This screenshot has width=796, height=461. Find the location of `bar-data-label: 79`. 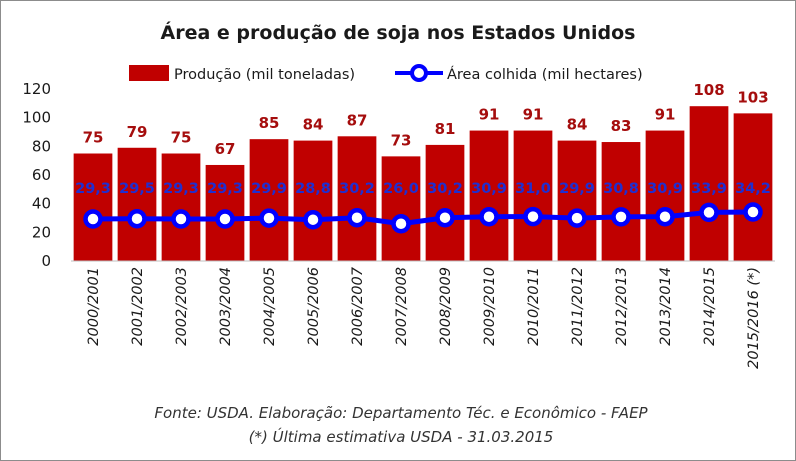

bar-data-label: 79 is located at coordinates (137, 132).